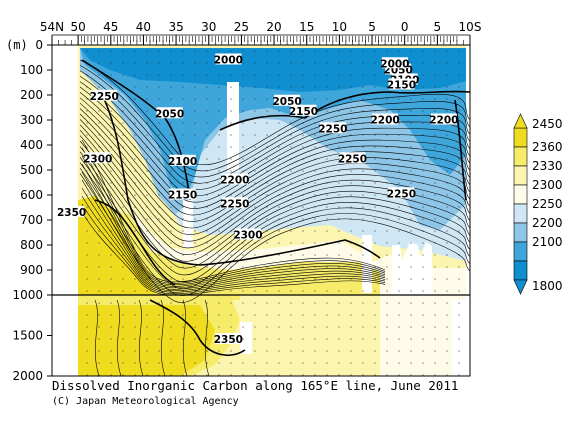 This screenshot has height=423, width=570. I want to click on depth-tick-label: 600, so click(31, 195).